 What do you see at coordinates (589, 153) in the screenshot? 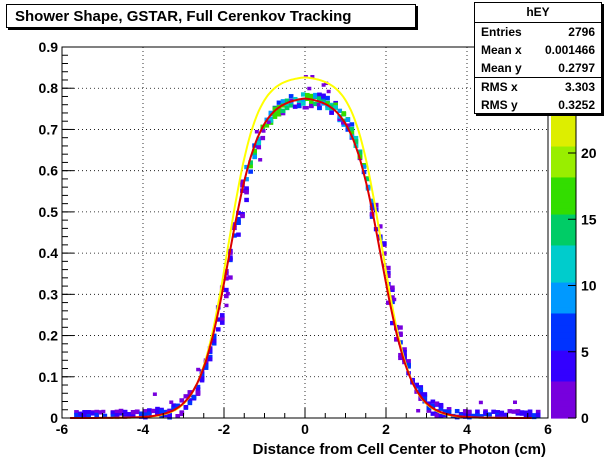
I see `colorbar-tick-label: 20` at bounding box center [589, 153].